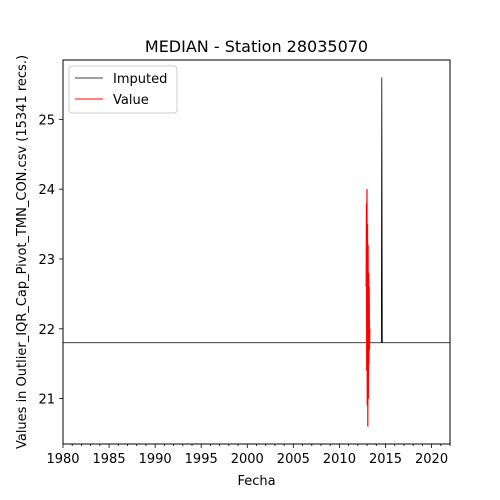  What do you see at coordinates (46, 330) in the screenshot?
I see `y-tick-label: 22` at bounding box center [46, 330].